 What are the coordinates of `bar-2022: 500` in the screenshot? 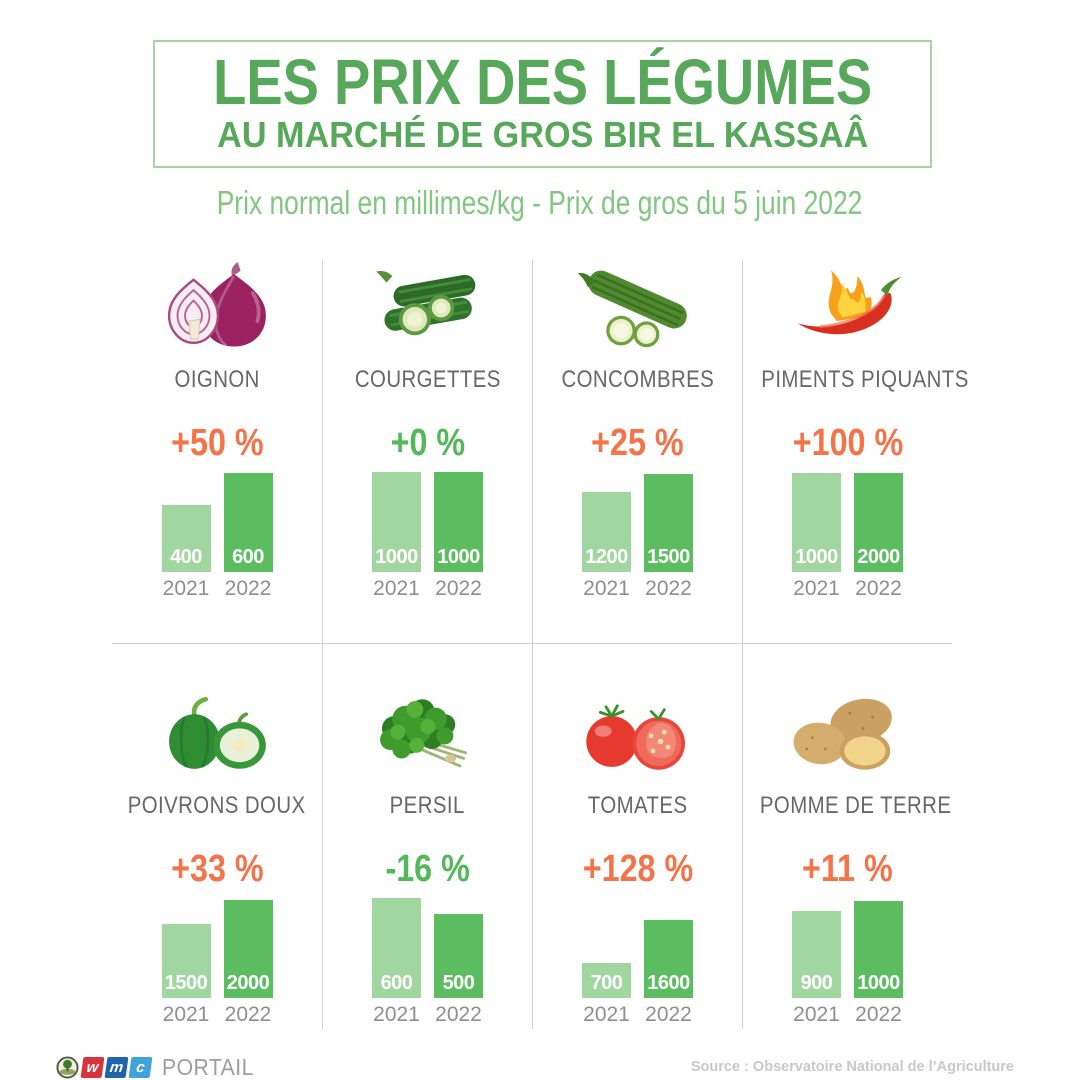 It's located at (458, 955).